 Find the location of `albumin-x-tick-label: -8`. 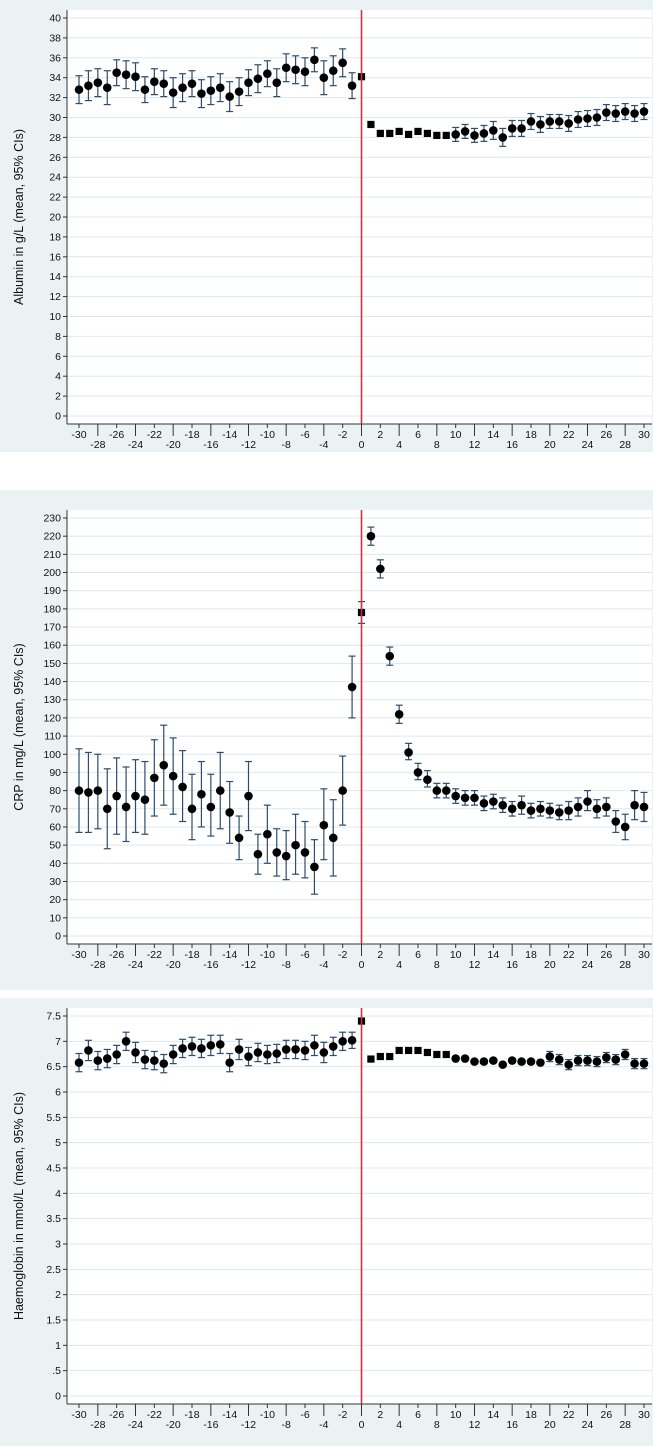

albumin-x-tick-label: -8 is located at coordinates (285, 445).